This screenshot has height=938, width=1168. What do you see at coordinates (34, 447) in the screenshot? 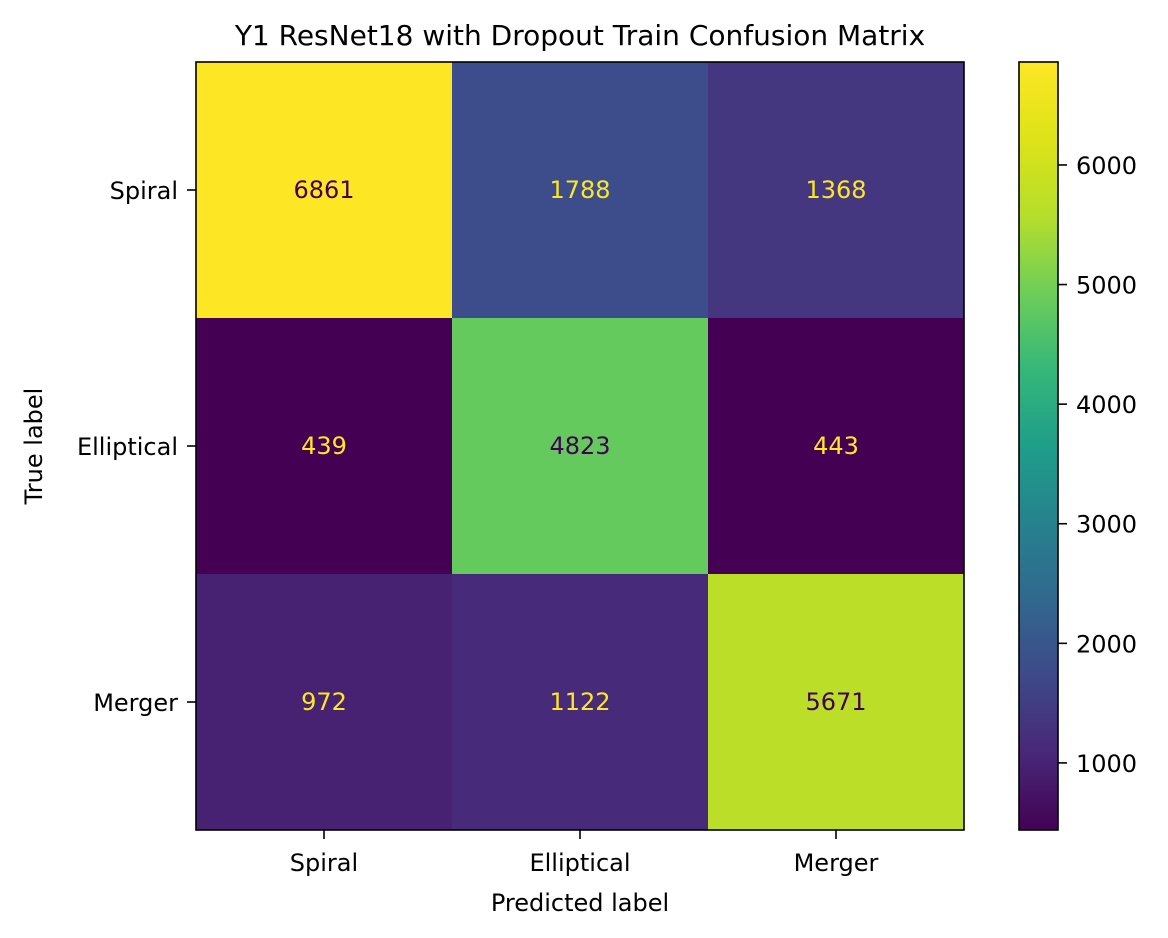
I see `y-axis-label: True label` at bounding box center [34, 447].